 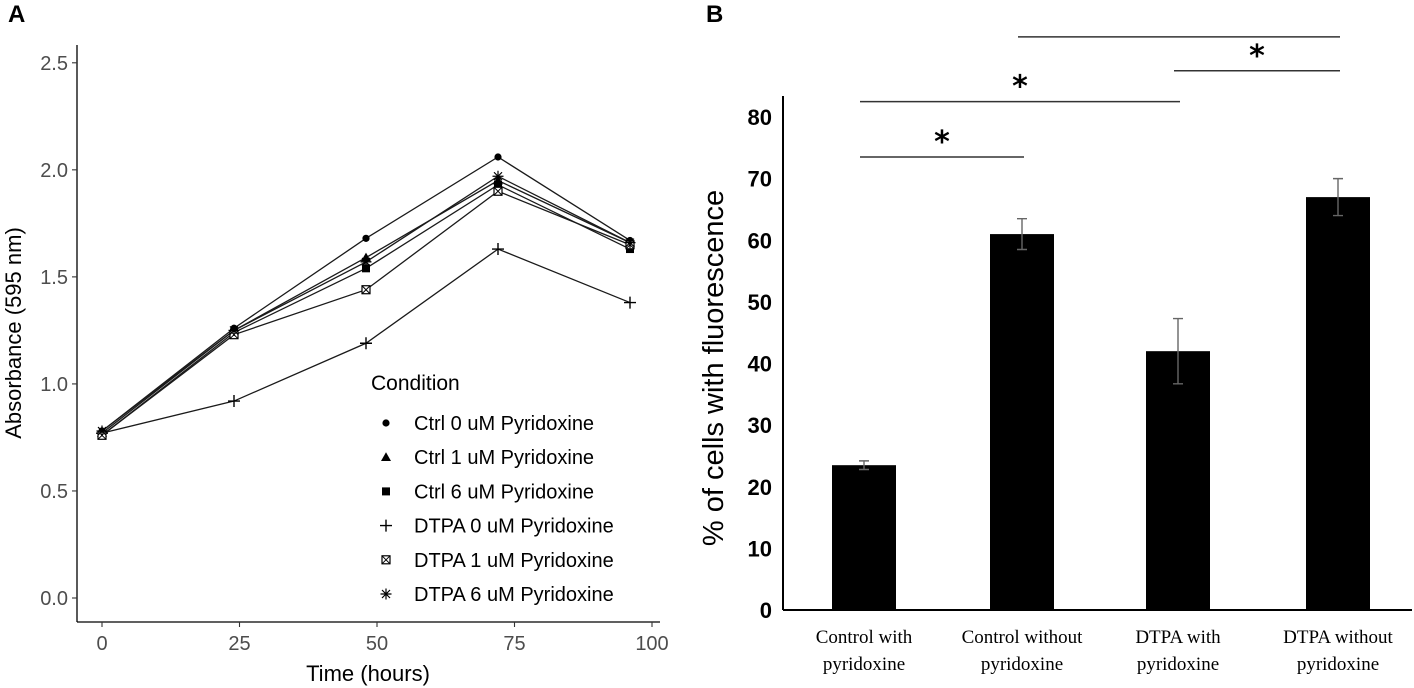 I want to click on significance-star-1: *, so click(x=942, y=142).